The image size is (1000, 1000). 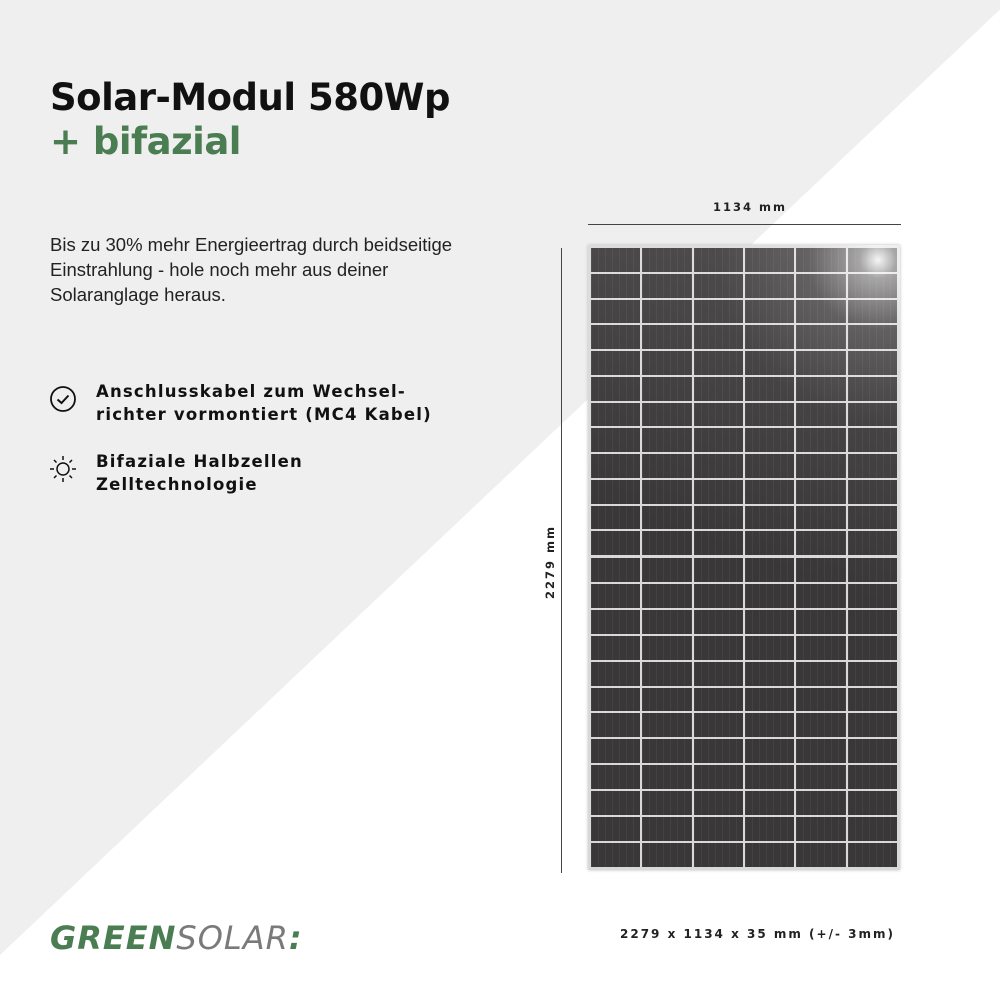 What do you see at coordinates (757, 934) in the screenshot?
I see `full-dimensions: 2279 x 1134 x 35 mm (+/- 3mm)` at bounding box center [757, 934].